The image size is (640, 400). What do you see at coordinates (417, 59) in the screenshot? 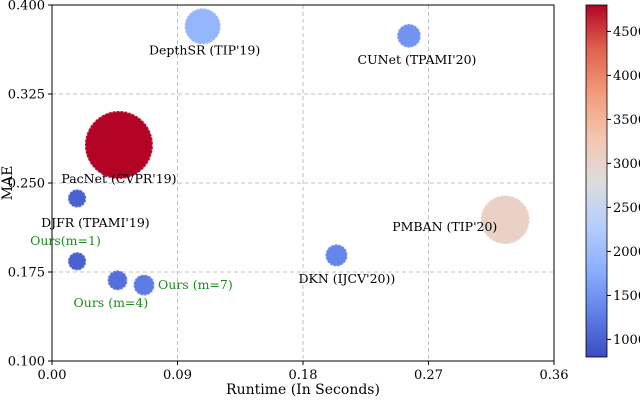
I see `point-label: CUNet (TPAMI'20)` at bounding box center [417, 59].